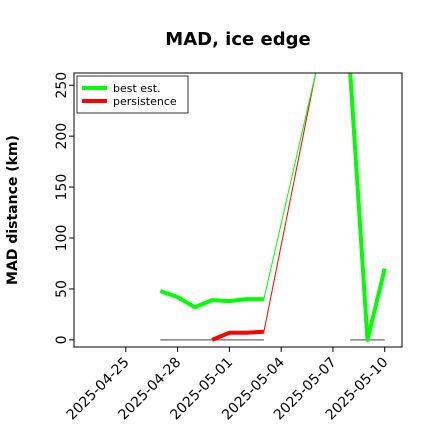  I want to click on y-tick-label: 200, so click(62, 136).